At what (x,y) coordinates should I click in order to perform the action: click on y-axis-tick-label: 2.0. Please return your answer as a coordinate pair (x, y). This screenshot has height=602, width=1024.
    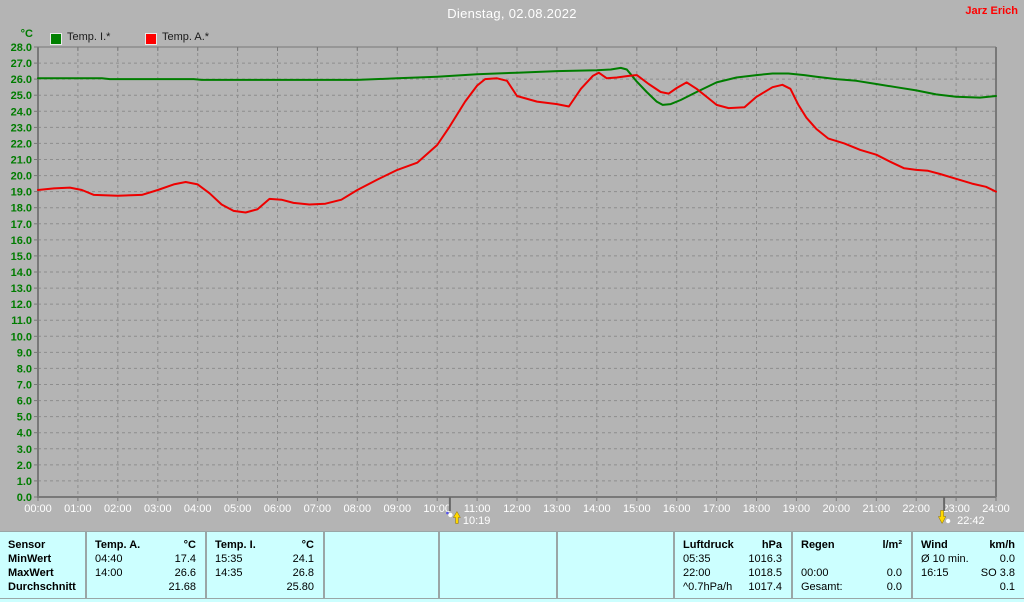
    Looking at the image, I should click on (24, 466).